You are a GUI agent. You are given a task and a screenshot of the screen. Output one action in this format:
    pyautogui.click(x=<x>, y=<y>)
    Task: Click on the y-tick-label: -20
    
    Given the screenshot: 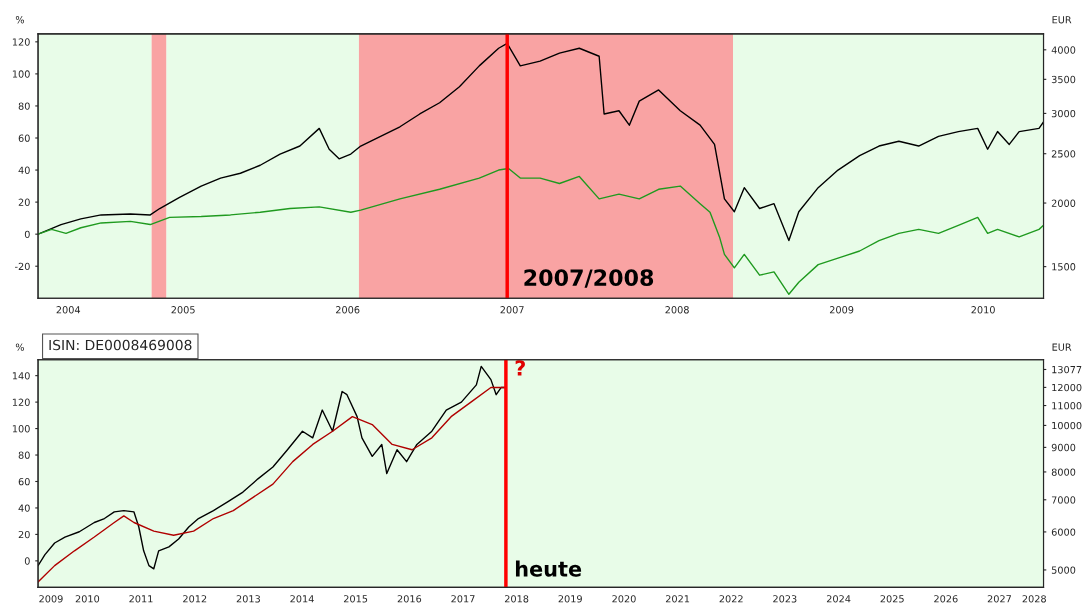 What is the action you would take?
    pyautogui.click(x=22, y=266)
    